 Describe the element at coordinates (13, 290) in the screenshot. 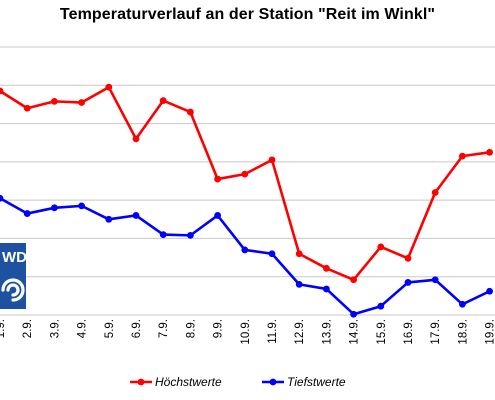

I see `dwd-swirl-icon` at that location.